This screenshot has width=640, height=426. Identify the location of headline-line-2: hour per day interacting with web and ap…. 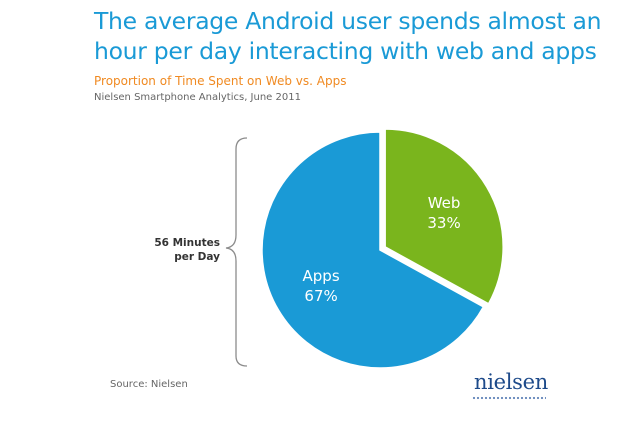
(345, 51).